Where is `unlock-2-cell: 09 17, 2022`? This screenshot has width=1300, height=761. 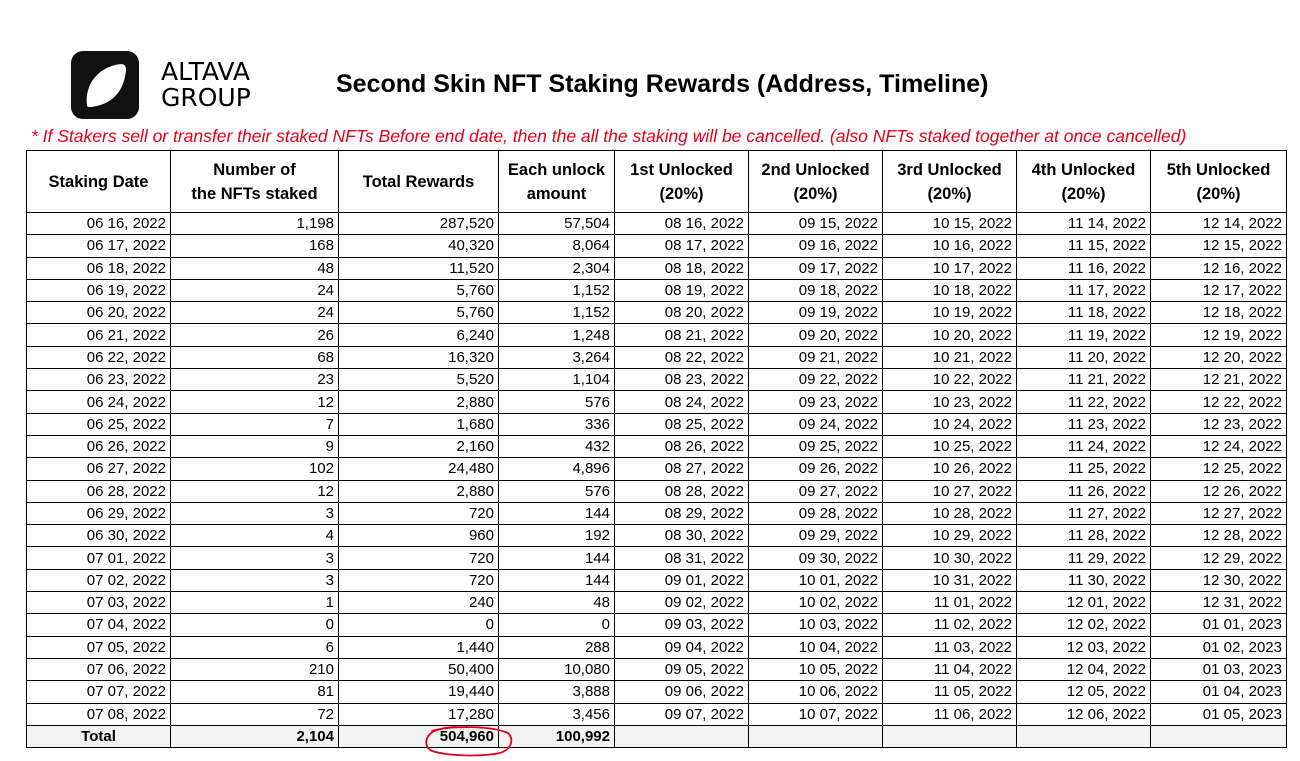
unlock-2-cell: 09 17, 2022 is located at coordinates (815, 268).